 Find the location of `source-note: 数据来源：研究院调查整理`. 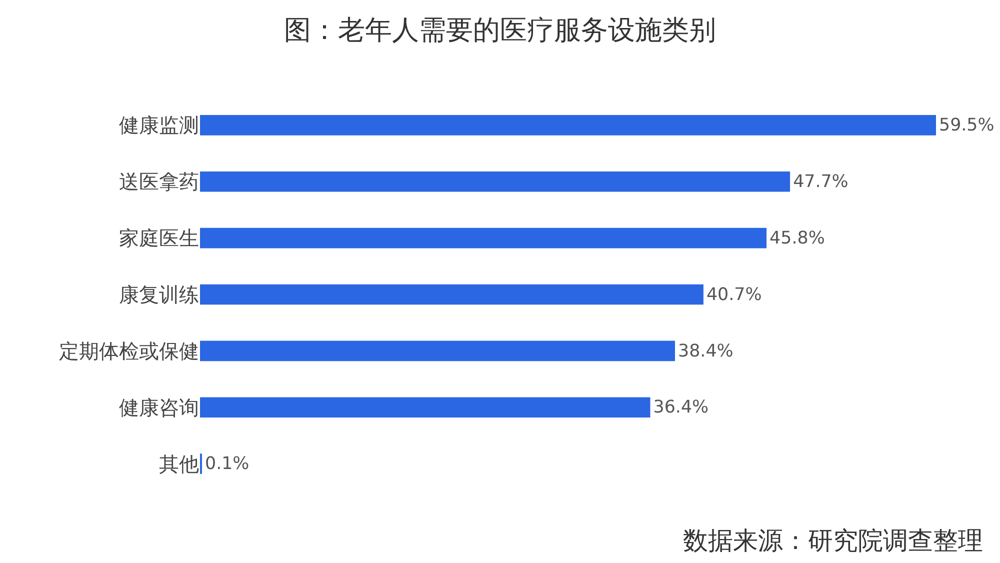

source-note: 数据来源：研究院调查整理 is located at coordinates (833, 540).